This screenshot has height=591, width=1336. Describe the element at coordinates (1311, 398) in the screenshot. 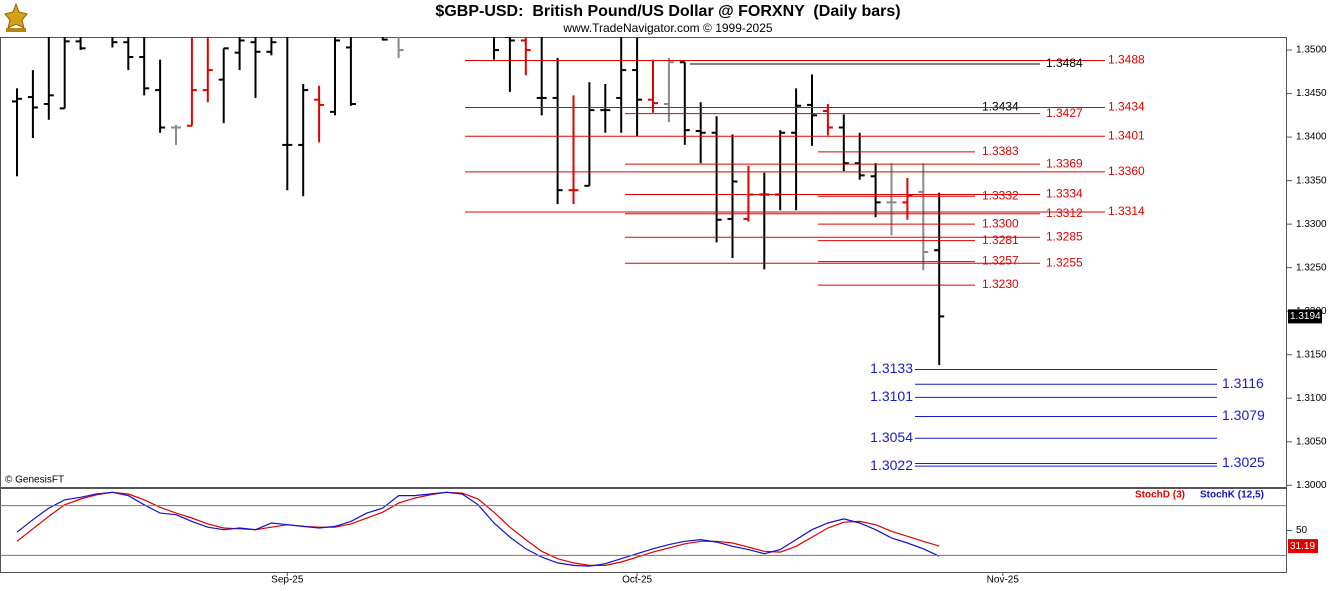

I see `y-tick-label: 1.3100` at that location.